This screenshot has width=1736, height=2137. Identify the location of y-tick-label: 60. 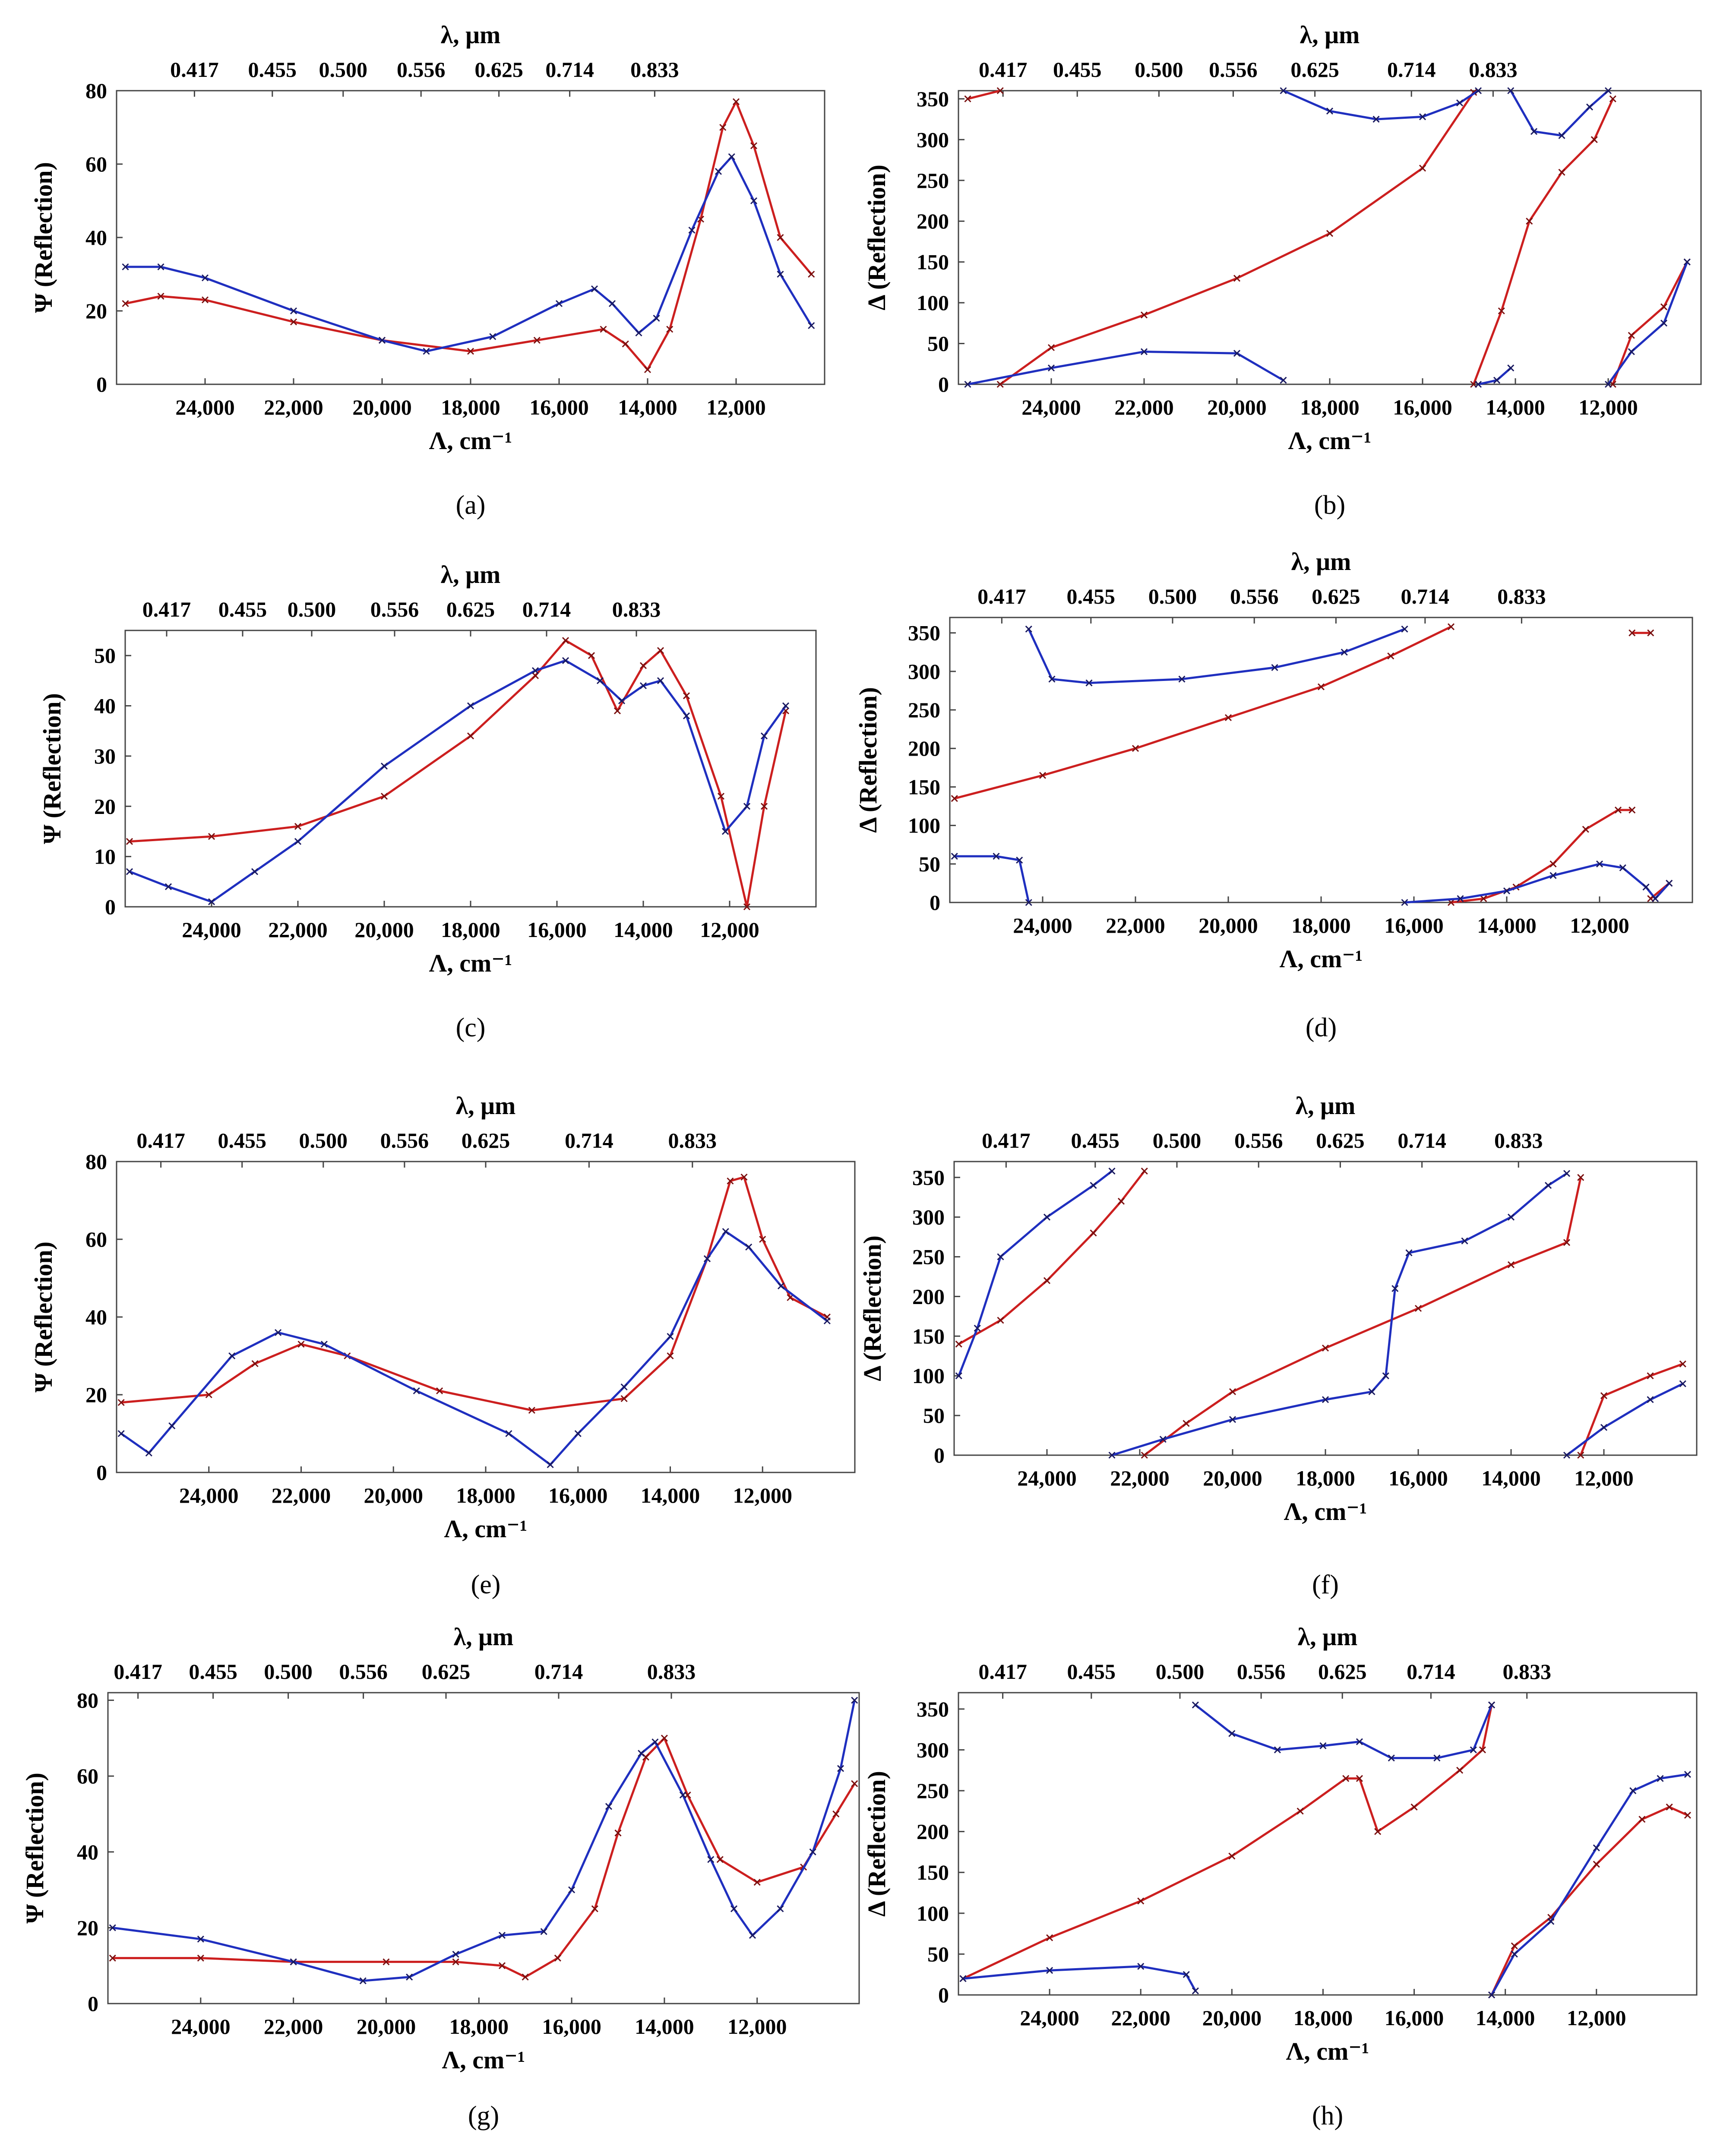
(87, 1776).